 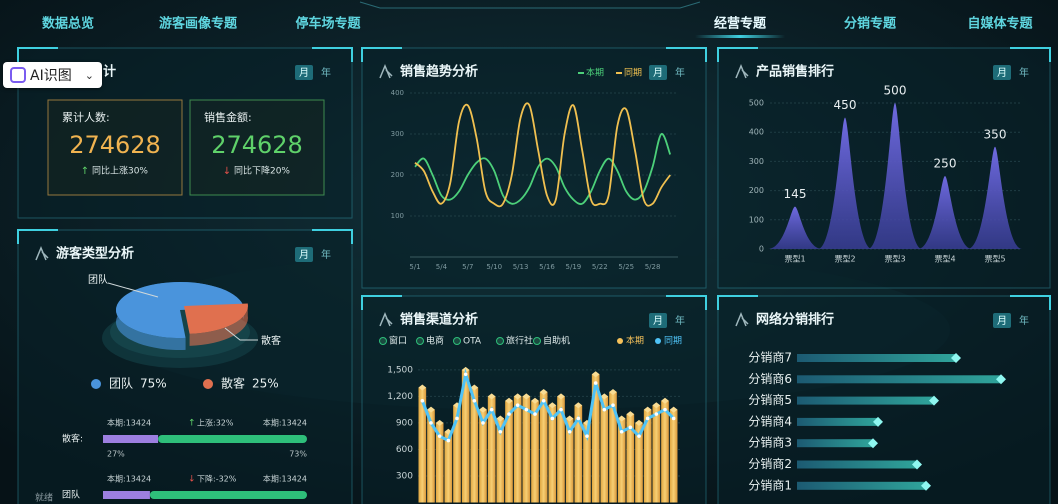 What do you see at coordinates (265, 384) in the screenshot?
I see `legend-value: 25%` at bounding box center [265, 384].